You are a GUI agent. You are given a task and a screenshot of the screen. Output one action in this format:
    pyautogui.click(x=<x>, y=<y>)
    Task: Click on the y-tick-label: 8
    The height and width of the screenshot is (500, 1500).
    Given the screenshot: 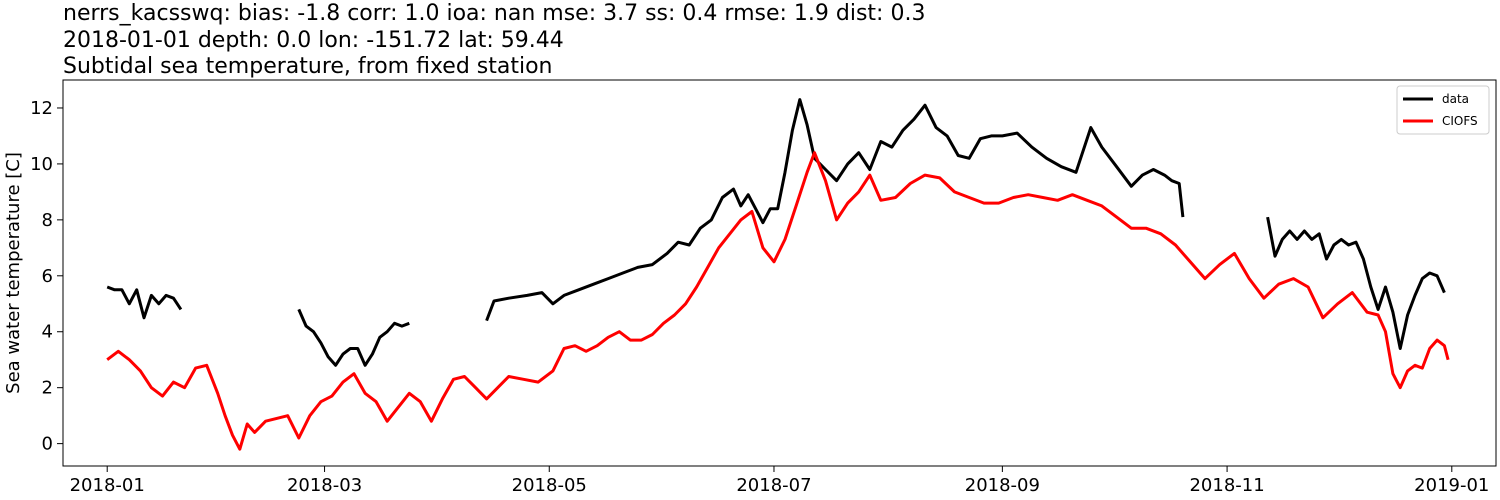 What is the action you would take?
    pyautogui.click(x=47, y=220)
    